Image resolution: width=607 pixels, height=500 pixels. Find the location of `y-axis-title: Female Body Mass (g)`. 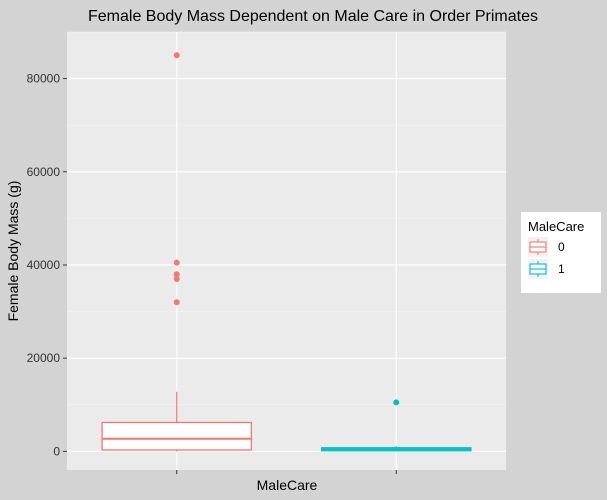

y-axis-title: Female Body Mass (g) is located at coordinates (13, 251).